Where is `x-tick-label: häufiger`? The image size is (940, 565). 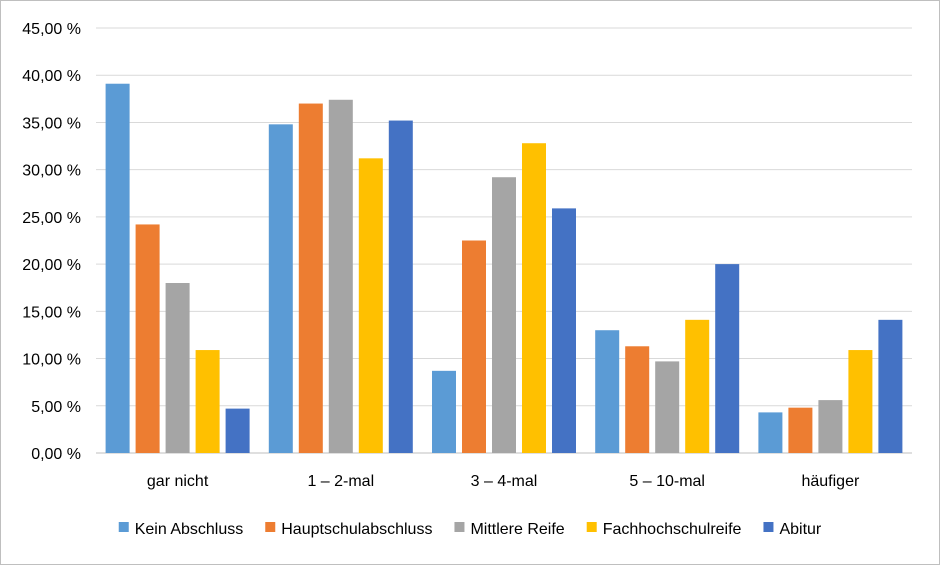 x-tick-label: häufiger is located at coordinates (830, 481).